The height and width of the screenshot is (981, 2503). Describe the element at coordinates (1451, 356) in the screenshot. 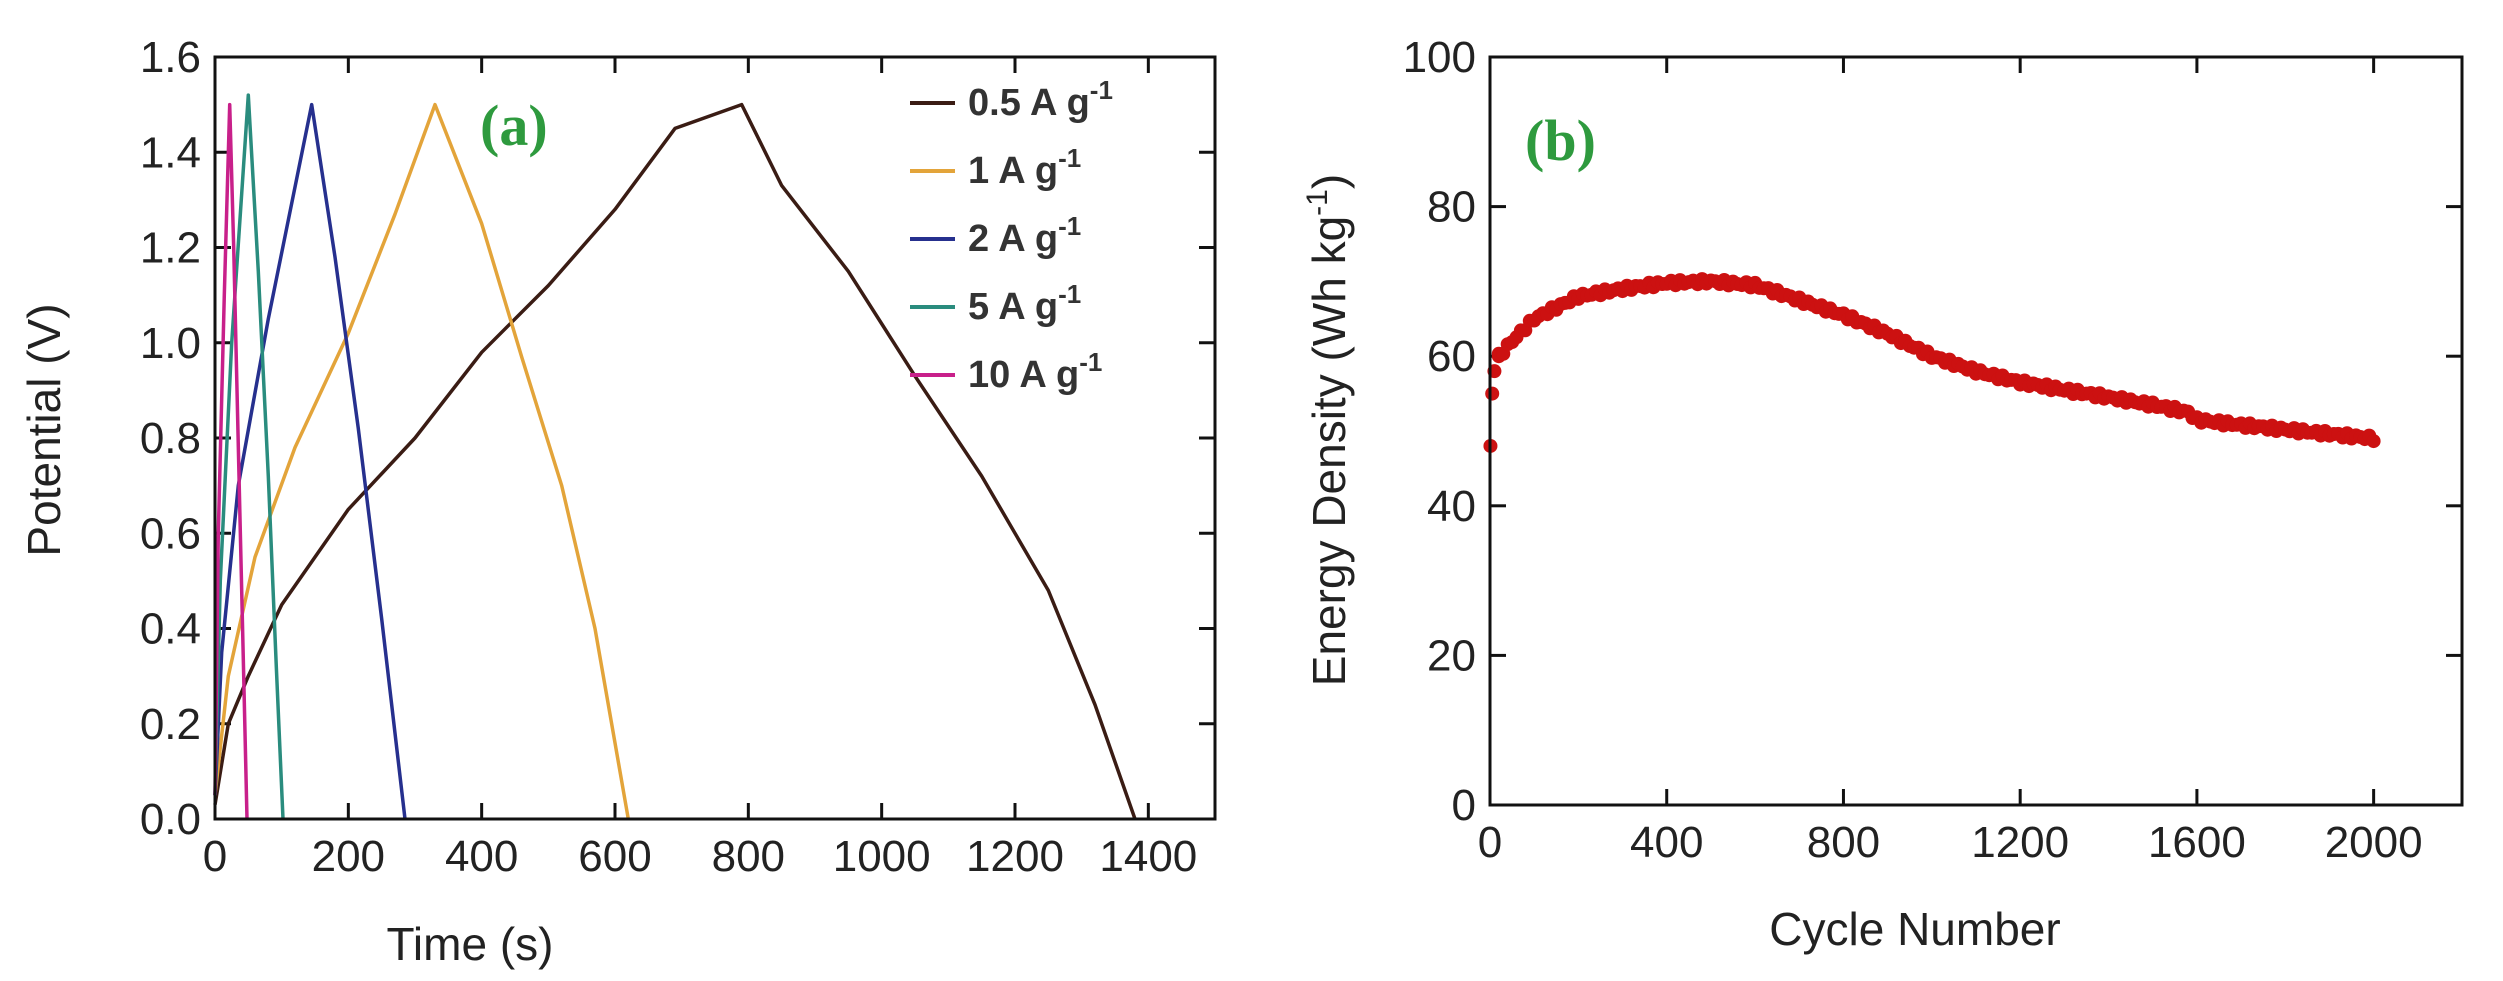

I see `y-tick-label: 60` at that location.